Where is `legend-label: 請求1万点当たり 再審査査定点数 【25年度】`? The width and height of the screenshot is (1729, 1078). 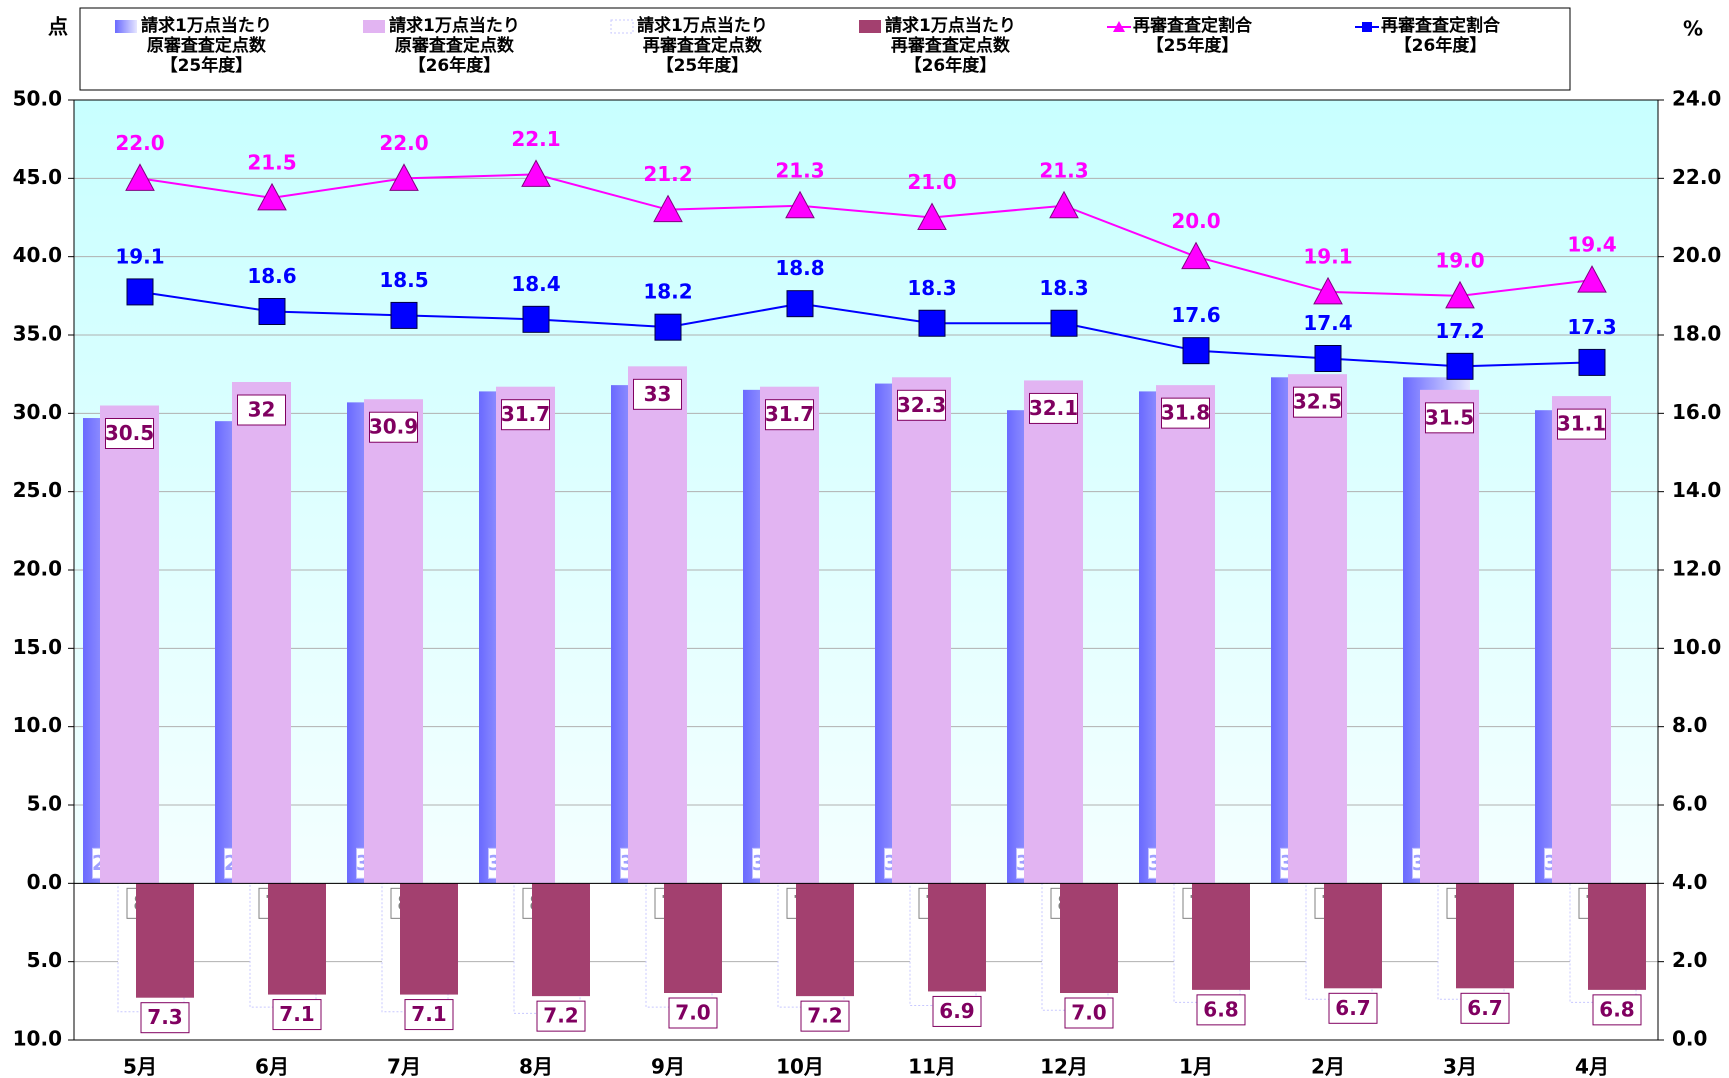
legend-label: 請求1万点当たり 再審査査定点数 【25年度】 is located at coordinates (702, 46).